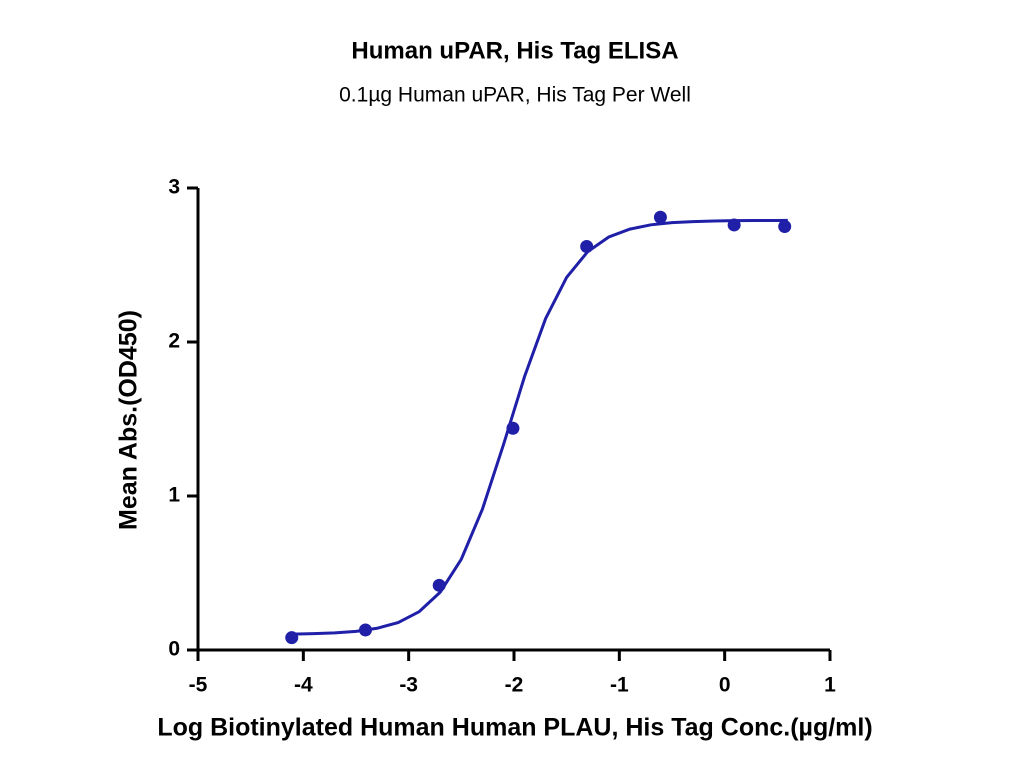 The image size is (1030, 783). I want to click on y-axis-label: Mean Abs.(OD450), so click(129, 420).